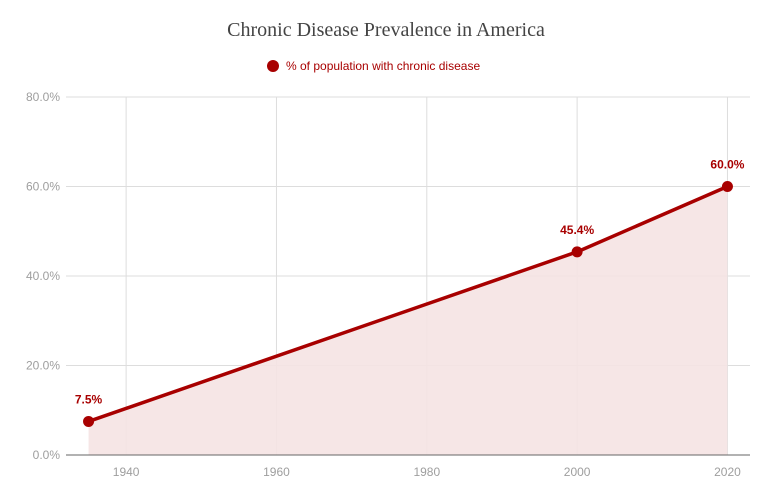 The width and height of the screenshot is (768, 497). I want to click on data-label: 60.0%, so click(727, 165).